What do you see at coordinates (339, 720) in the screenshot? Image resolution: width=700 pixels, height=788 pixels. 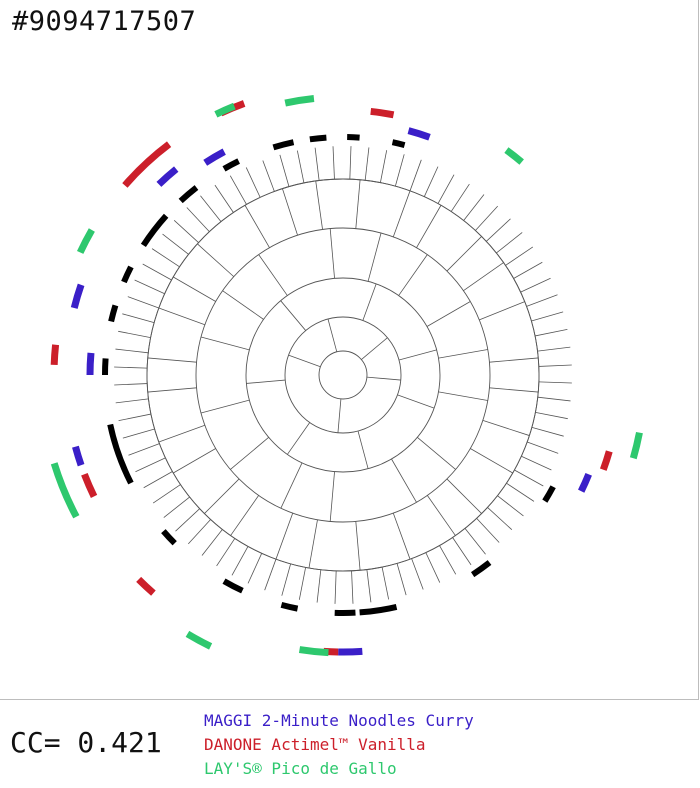 I see `legend-item-maggi: MAGGI 2-Minute Noodles Curry` at bounding box center [339, 720].